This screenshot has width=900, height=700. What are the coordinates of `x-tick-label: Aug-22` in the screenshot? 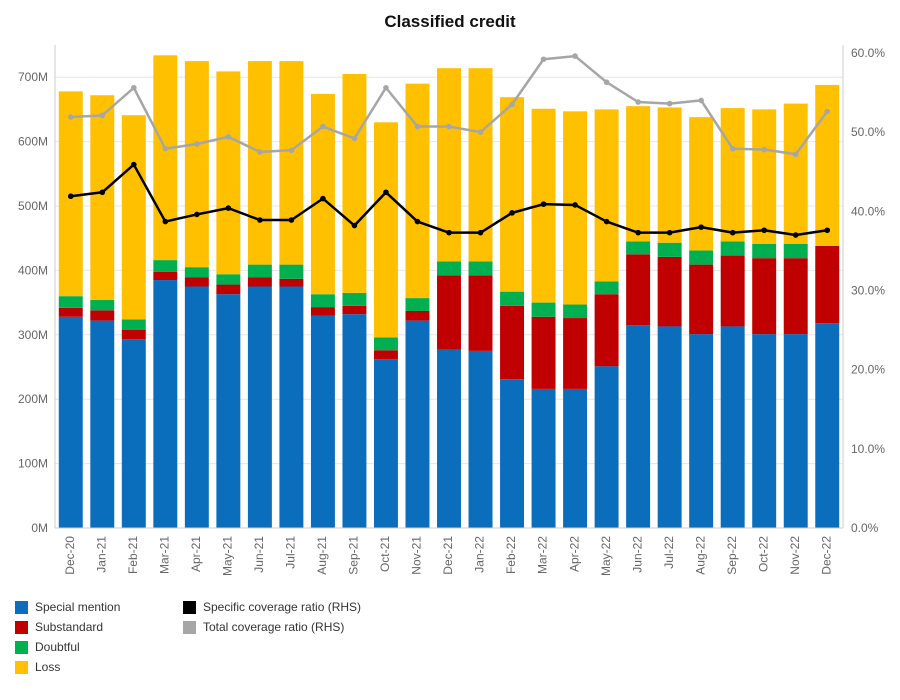 It's located at (700, 555).